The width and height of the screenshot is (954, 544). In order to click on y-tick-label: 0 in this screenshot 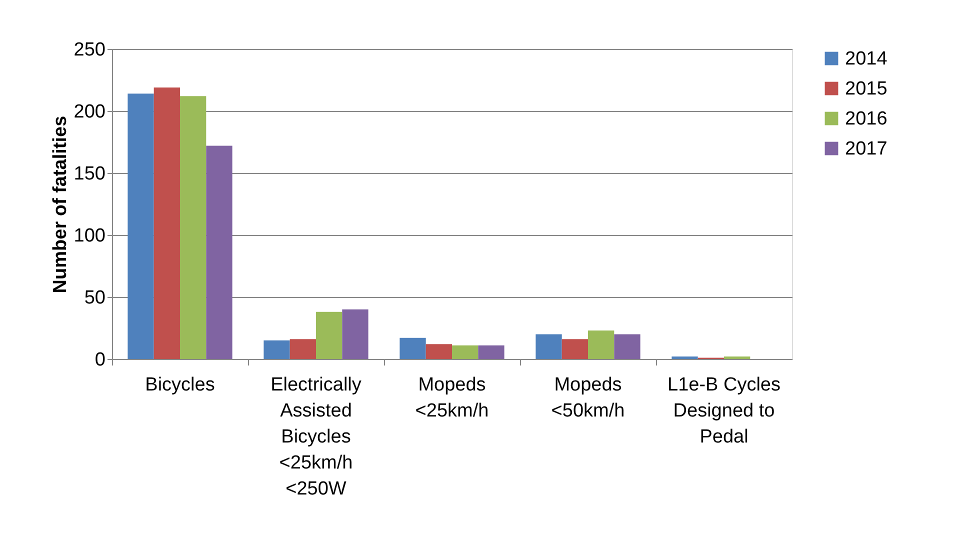, I will do `click(100, 360)`.